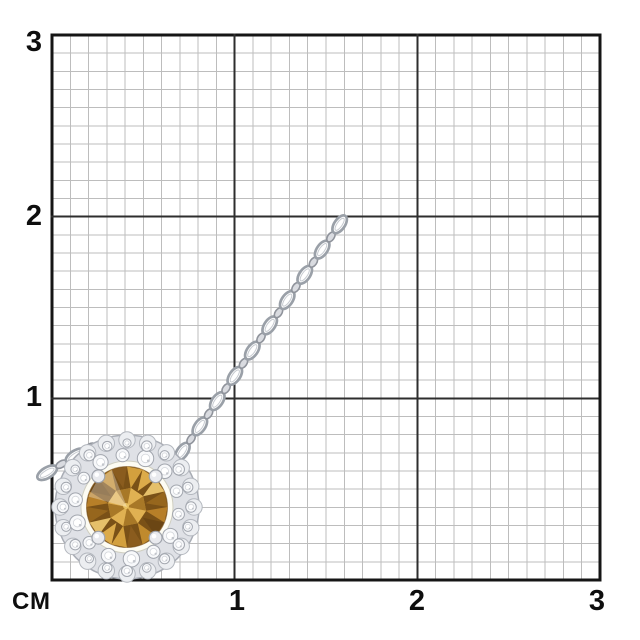 This screenshot has height=640, width=640. Describe the element at coordinates (597, 601) in the screenshot. I see `x-axis-tick-3: 3` at that location.